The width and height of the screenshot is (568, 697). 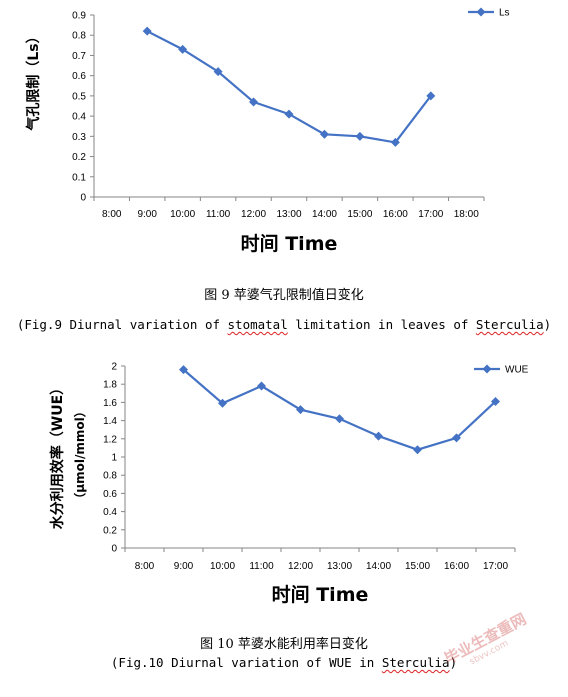 I want to click on chart-ls-series-line, so click(x=289, y=87).